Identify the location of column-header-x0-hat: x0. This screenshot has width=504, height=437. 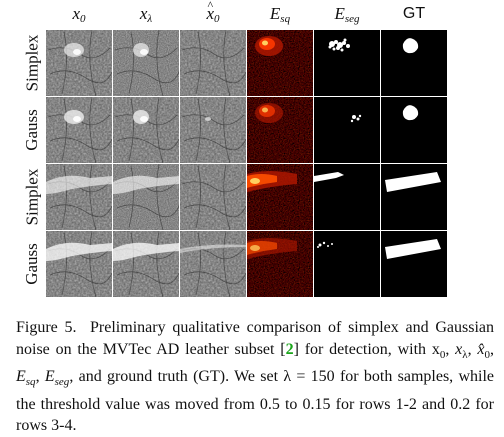
(213, 15).